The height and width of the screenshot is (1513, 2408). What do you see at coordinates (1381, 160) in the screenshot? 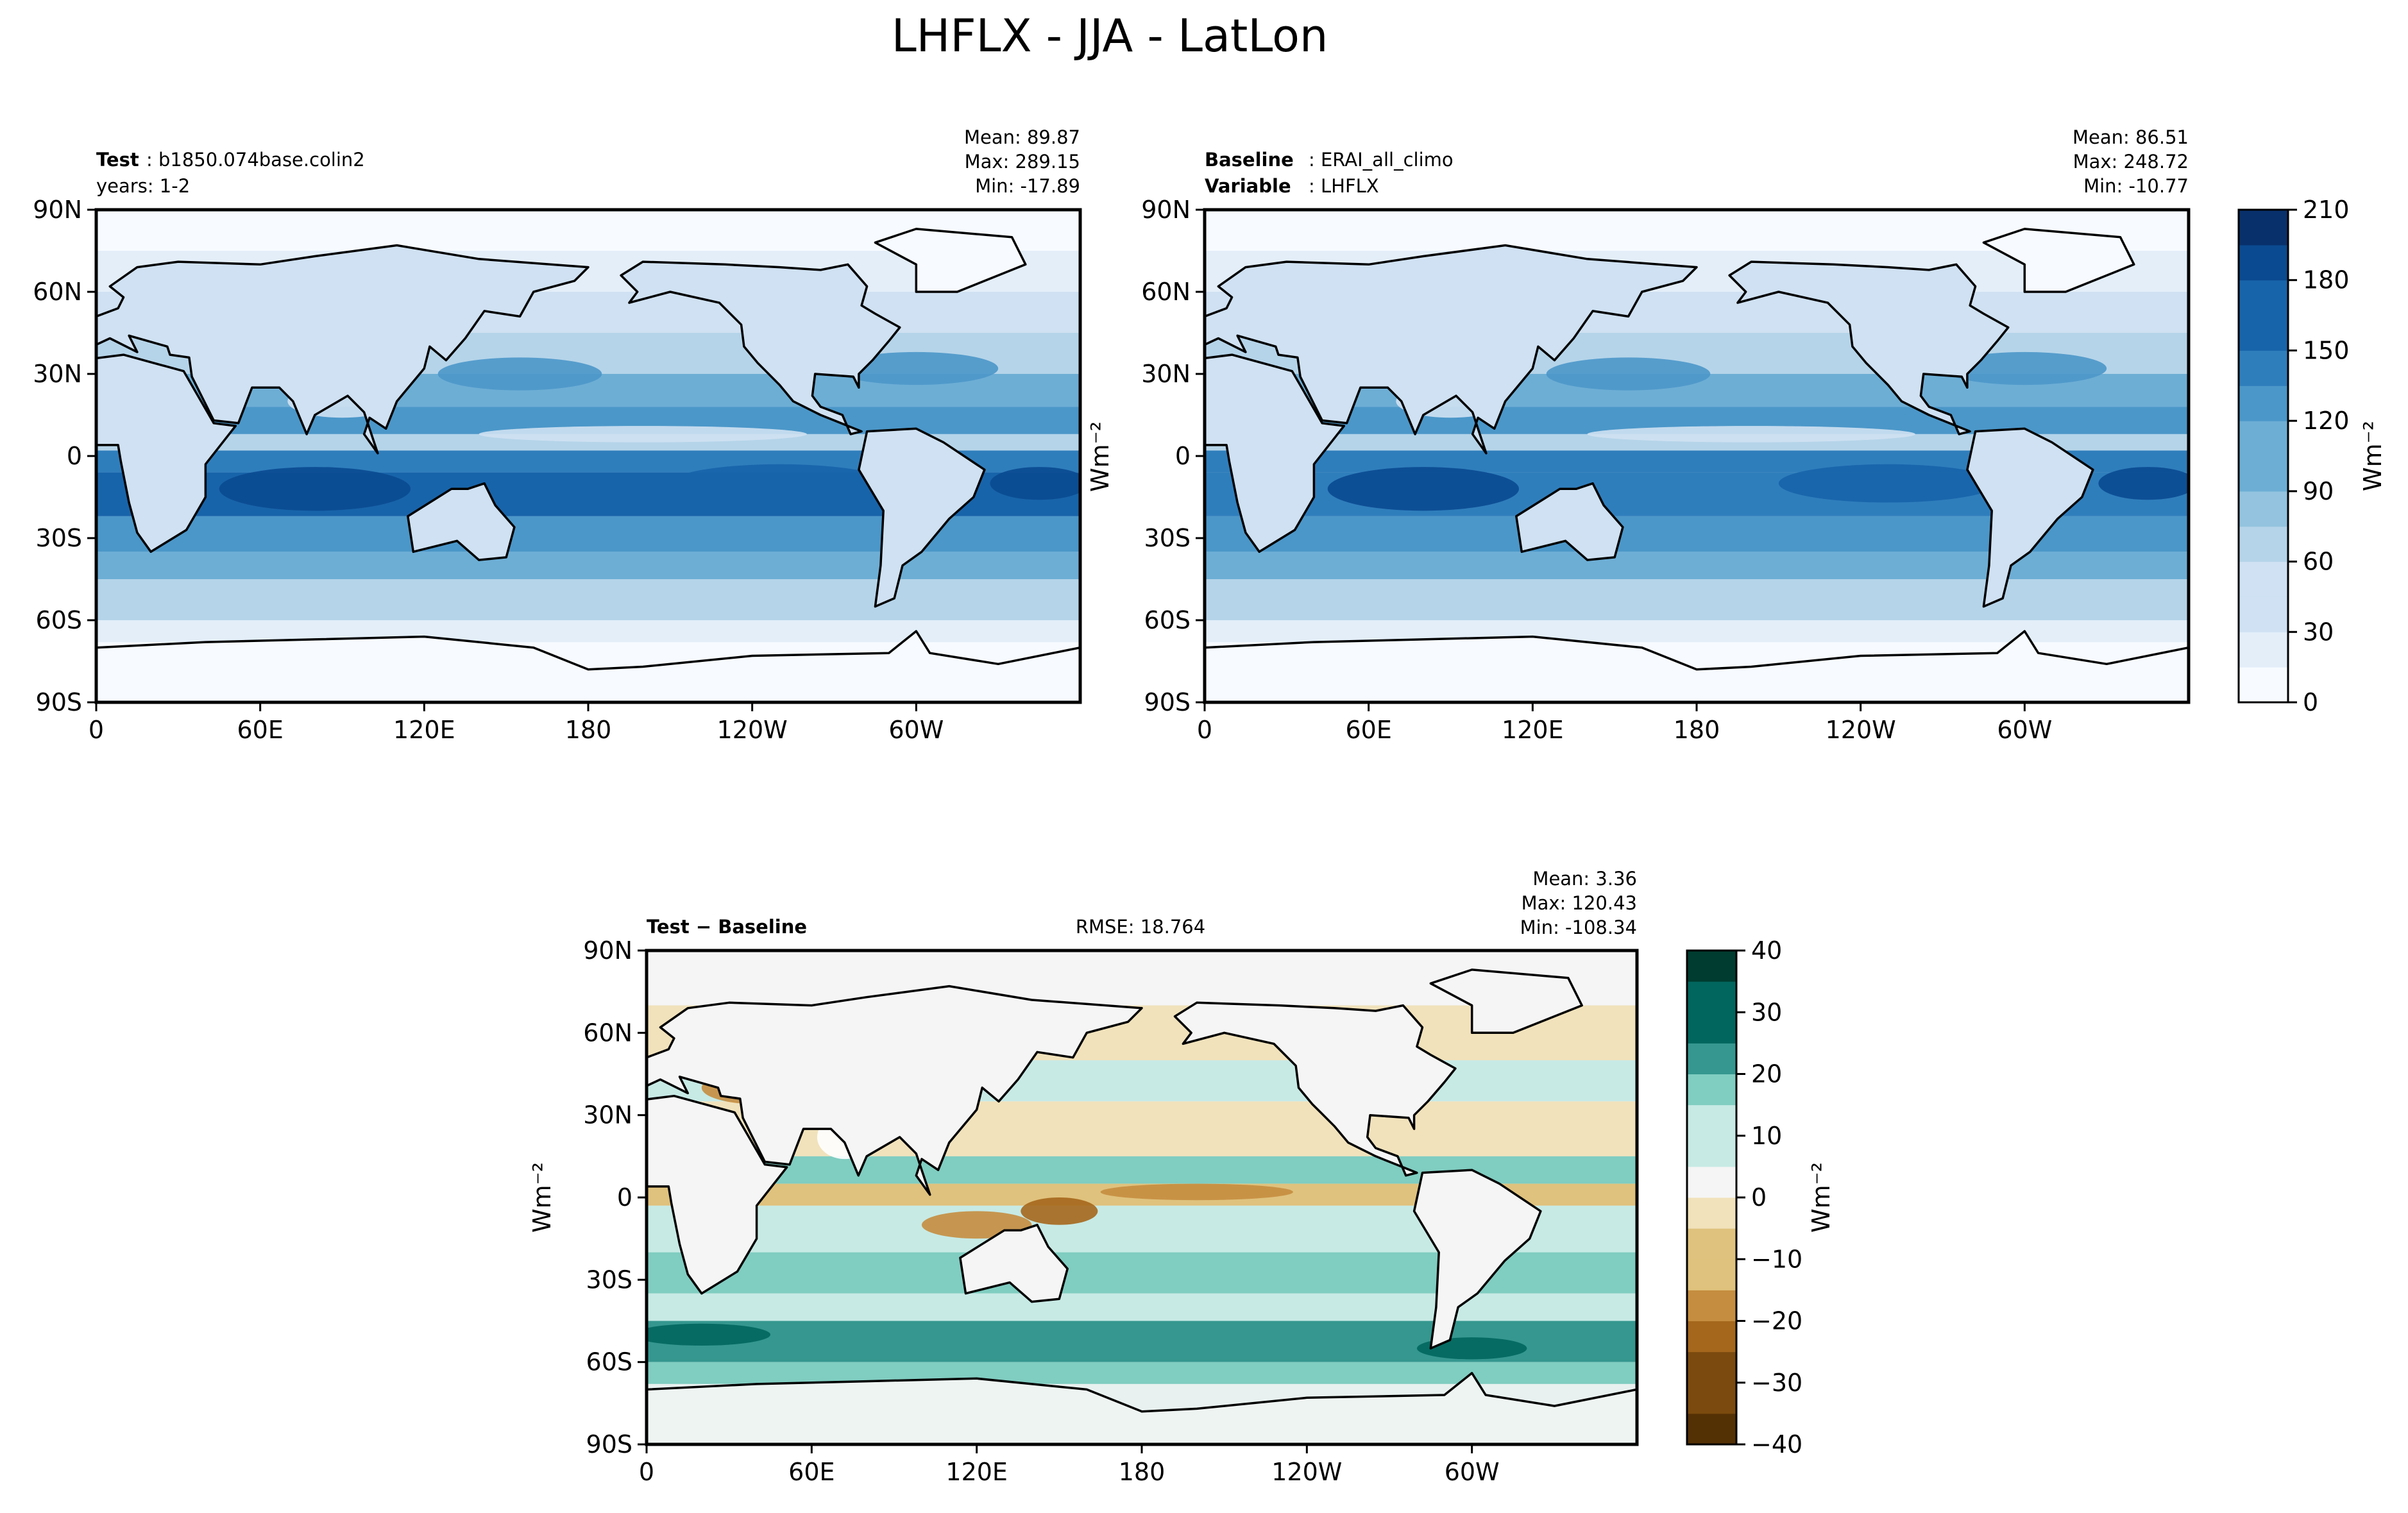
I see `baseline-title-rest: : ERAI_all_climo` at bounding box center [1381, 160].